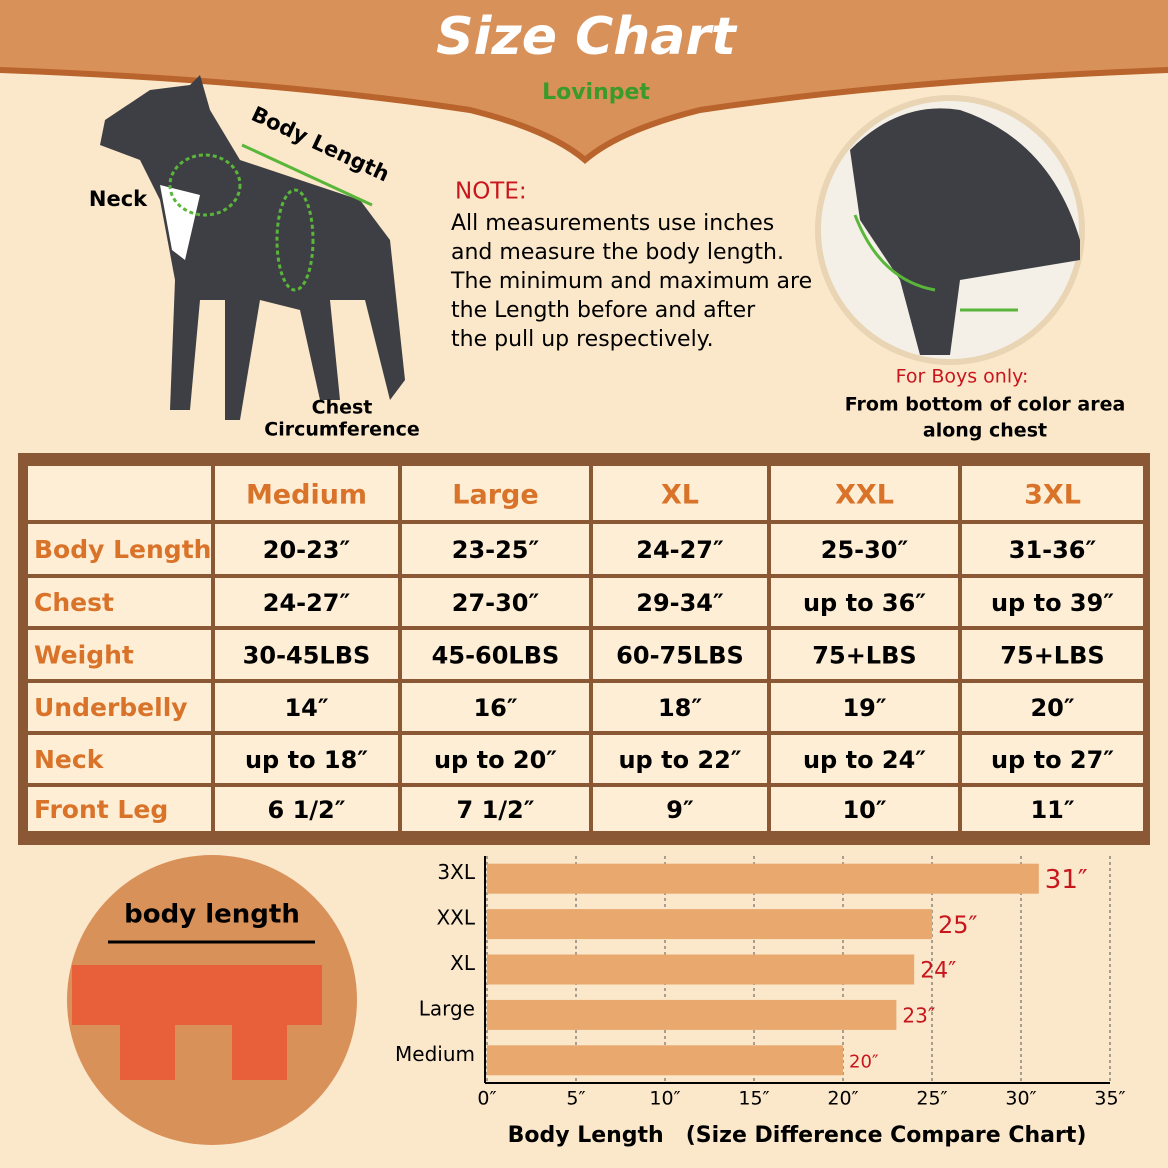  I want to click on table-value: 18″, so click(680, 708).